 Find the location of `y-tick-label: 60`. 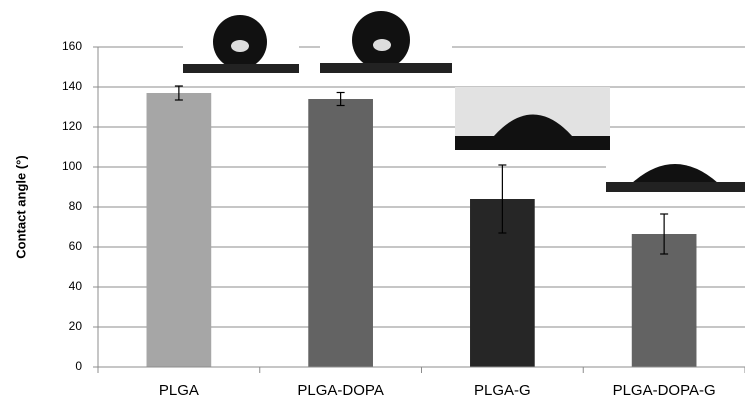

y-tick-label: 60 is located at coordinates (76, 246).